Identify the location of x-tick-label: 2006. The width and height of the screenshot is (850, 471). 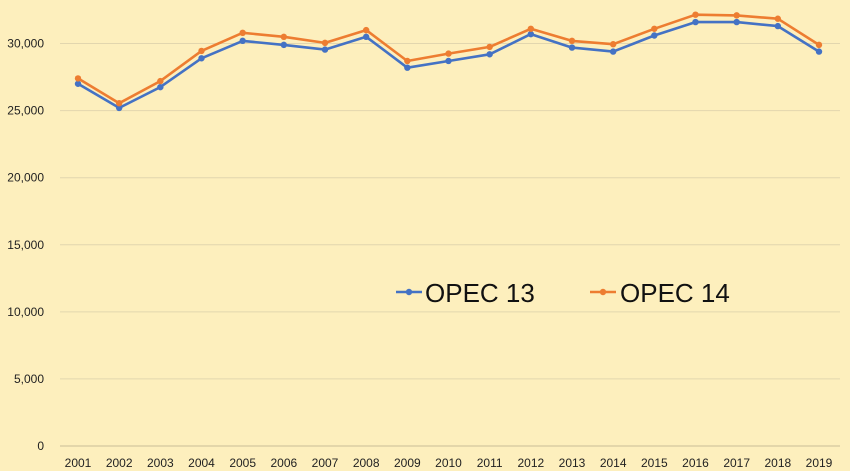
(283, 463).